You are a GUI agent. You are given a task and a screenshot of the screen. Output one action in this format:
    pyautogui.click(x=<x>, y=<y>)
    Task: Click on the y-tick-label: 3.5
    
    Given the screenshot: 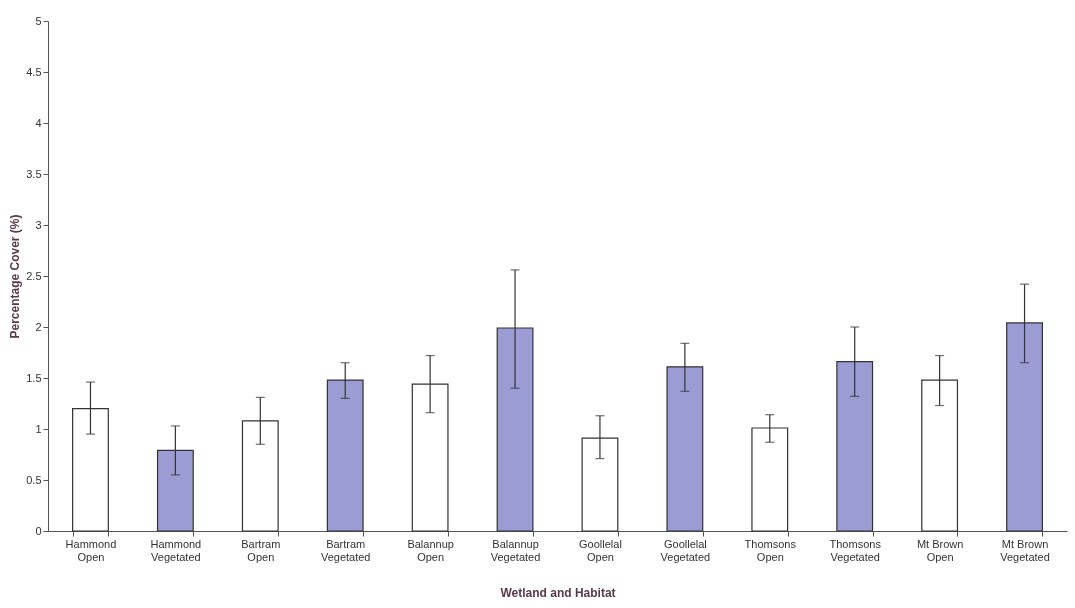 What is the action you would take?
    pyautogui.click(x=34, y=173)
    